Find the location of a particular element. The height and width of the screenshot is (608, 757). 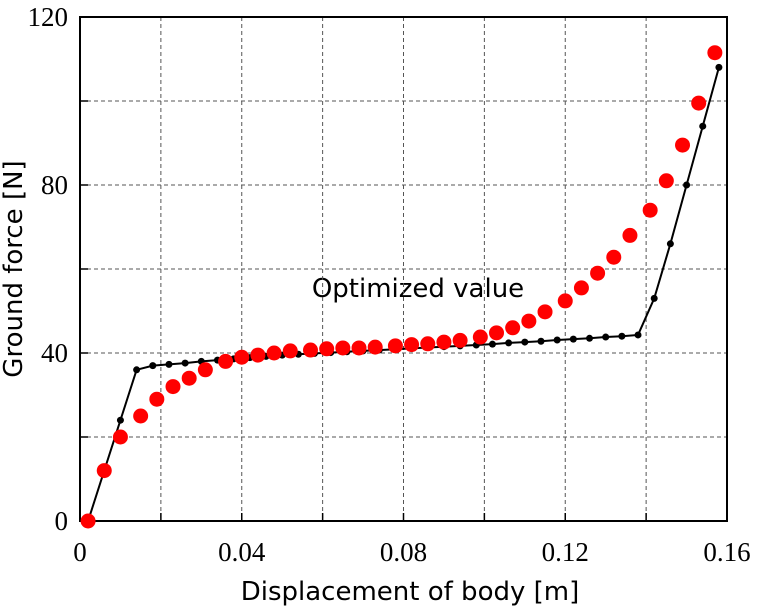

annotation: Optimized value is located at coordinates (418, 289).